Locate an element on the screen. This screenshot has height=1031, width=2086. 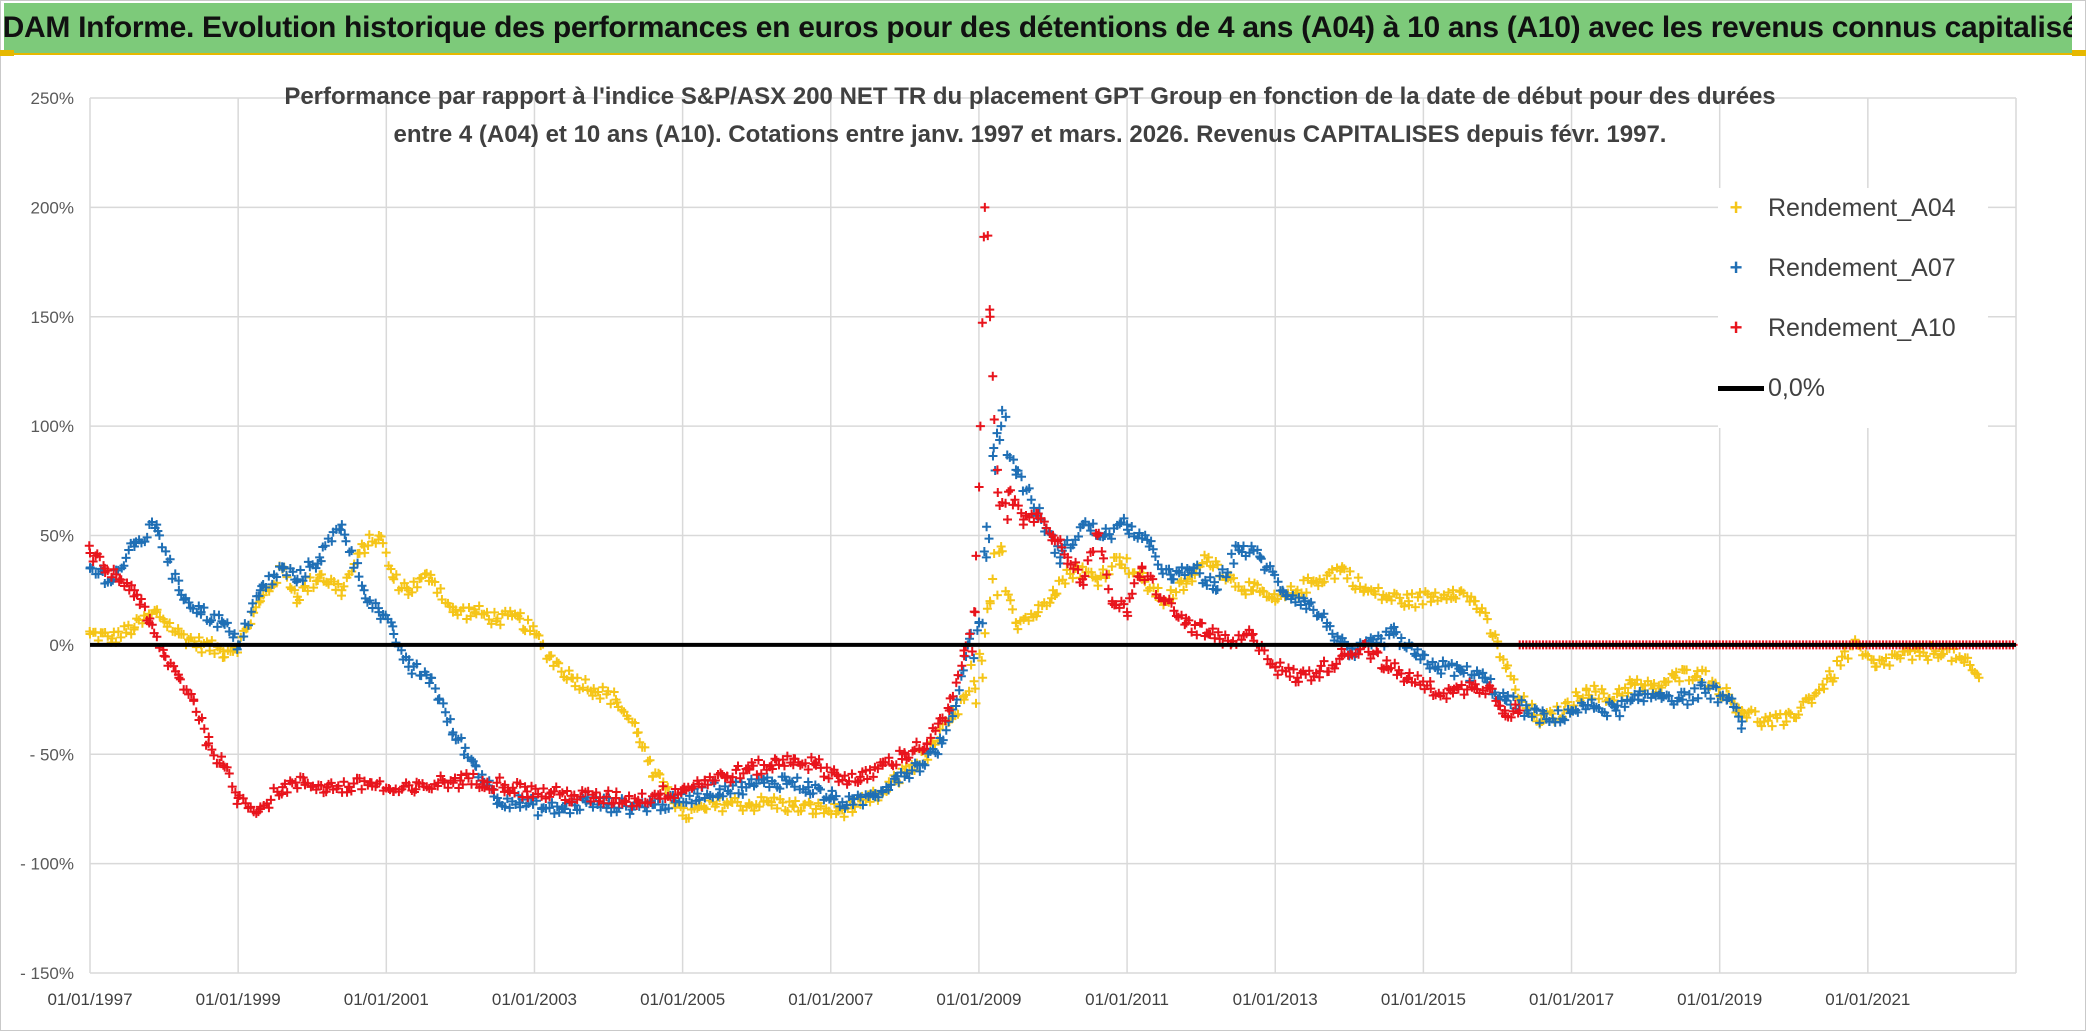
y-tick-label: 100% is located at coordinates (52, 426).